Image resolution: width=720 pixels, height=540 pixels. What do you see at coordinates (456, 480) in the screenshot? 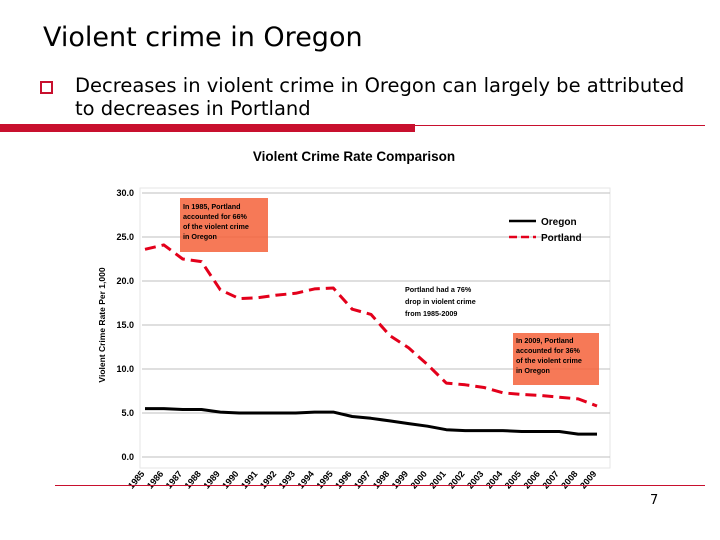
I see `x-tick-label: 2002` at bounding box center [456, 480].